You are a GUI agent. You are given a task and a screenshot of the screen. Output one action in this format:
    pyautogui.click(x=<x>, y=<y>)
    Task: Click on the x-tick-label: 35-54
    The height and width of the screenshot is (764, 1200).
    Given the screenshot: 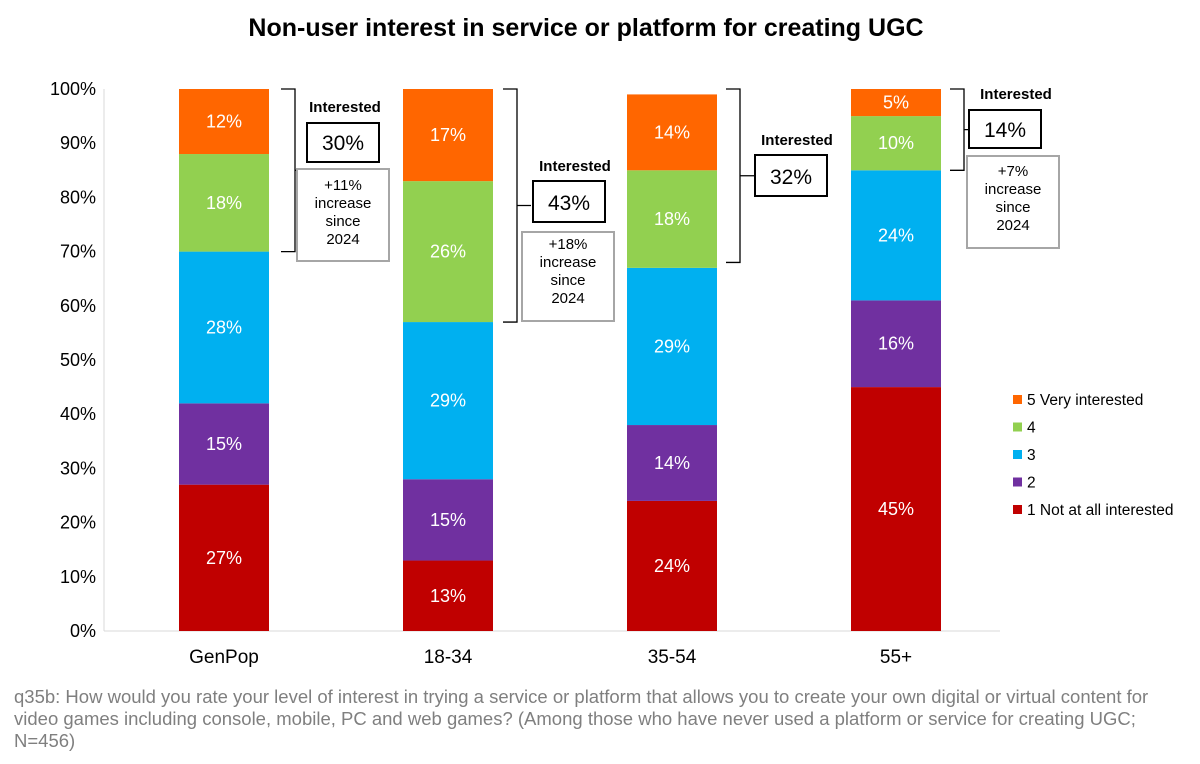 What is the action you would take?
    pyautogui.click(x=672, y=657)
    